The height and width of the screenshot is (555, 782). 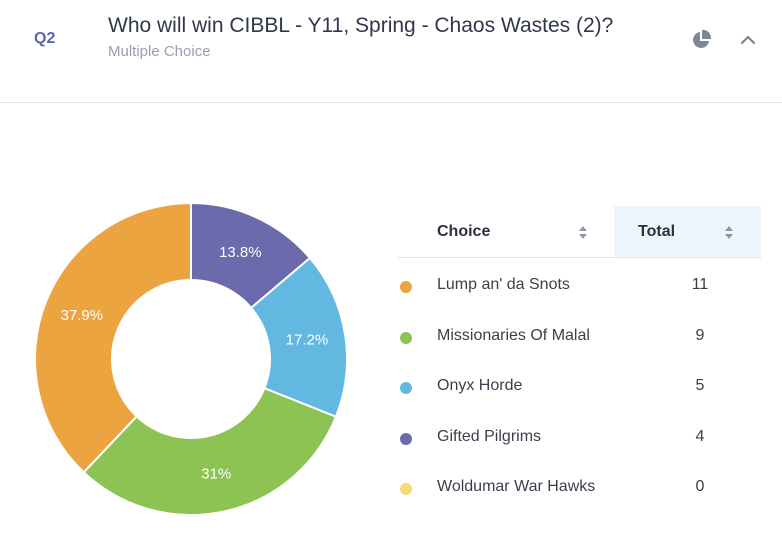 What do you see at coordinates (701, 40) in the screenshot?
I see `pie-chart-icon` at bounding box center [701, 40].